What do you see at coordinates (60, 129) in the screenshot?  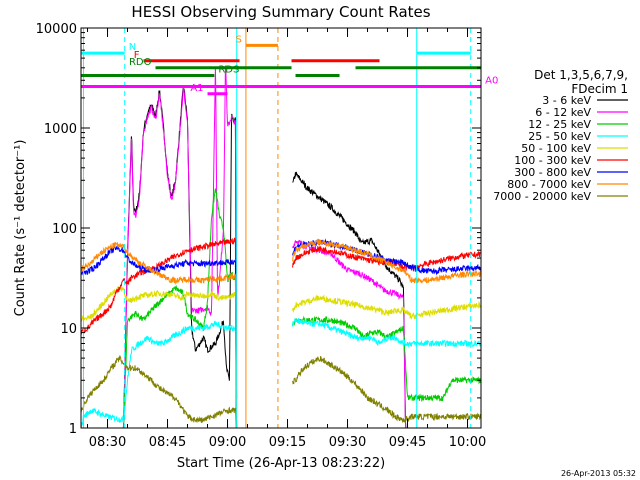 I see `y-tick-label: 1000` at bounding box center [60, 129].